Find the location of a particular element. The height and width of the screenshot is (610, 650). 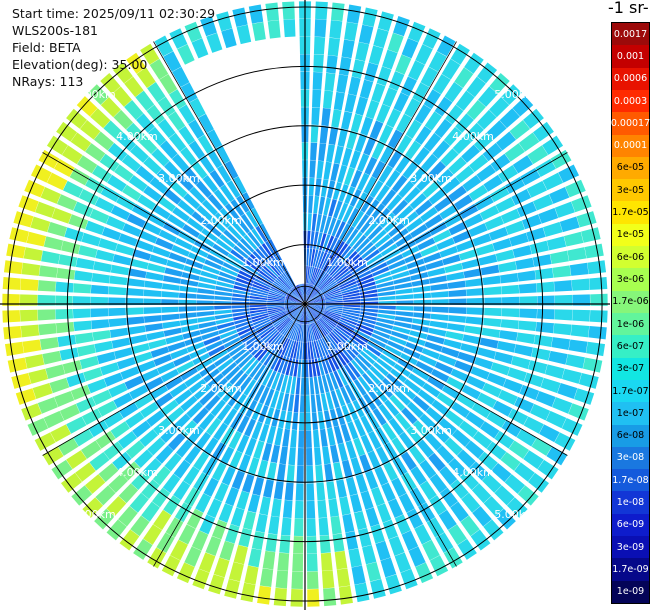

instrument-label: WLS200s-181 is located at coordinates (55, 30).